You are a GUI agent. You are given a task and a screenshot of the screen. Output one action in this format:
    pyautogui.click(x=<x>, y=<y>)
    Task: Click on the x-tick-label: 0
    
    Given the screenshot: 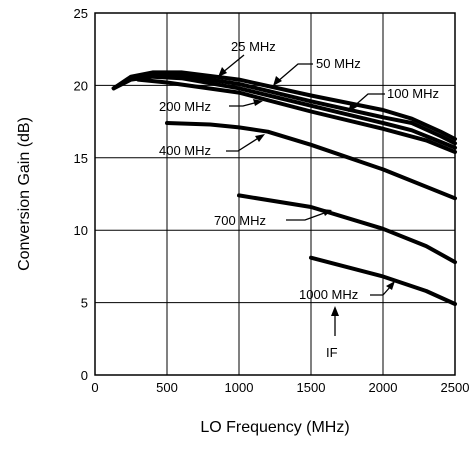 What is the action you would take?
    pyautogui.click(x=94, y=387)
    